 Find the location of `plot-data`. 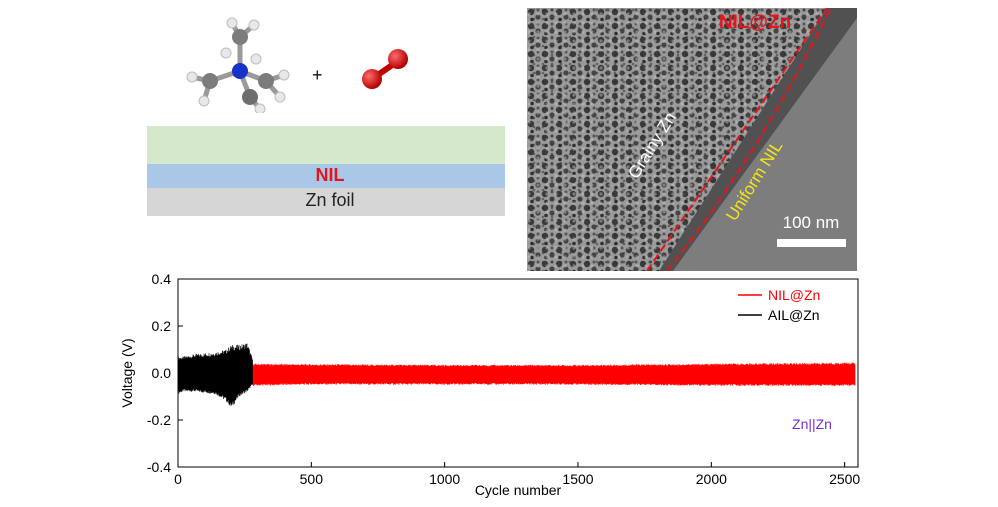

plot-data is located at coordinates (516, 374).